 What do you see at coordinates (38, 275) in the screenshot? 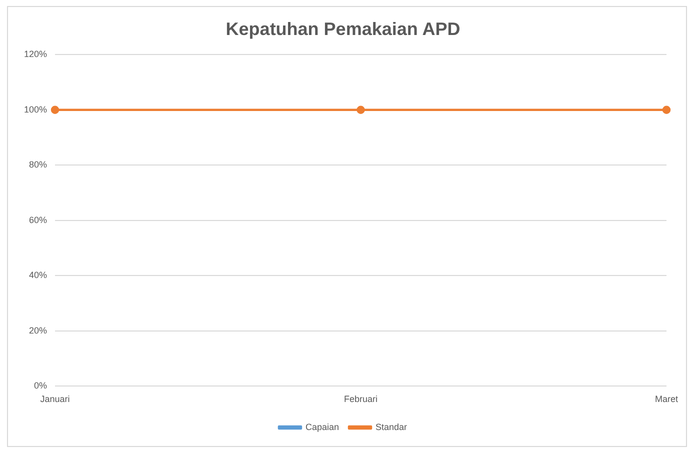
I see `y-tick-label: 40%` at bounding box center [38, 275].